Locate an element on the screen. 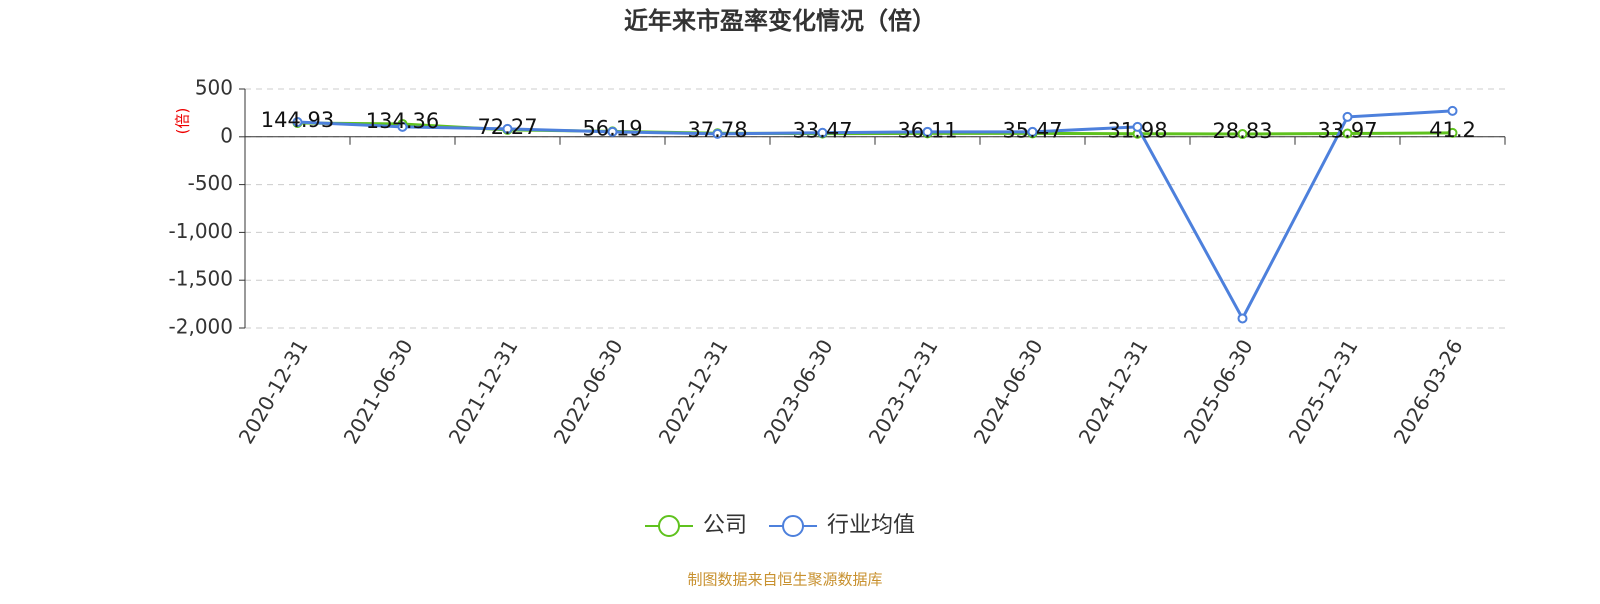  x-tick-label: 2024-12-31 is located at coordinates (1113, 391).